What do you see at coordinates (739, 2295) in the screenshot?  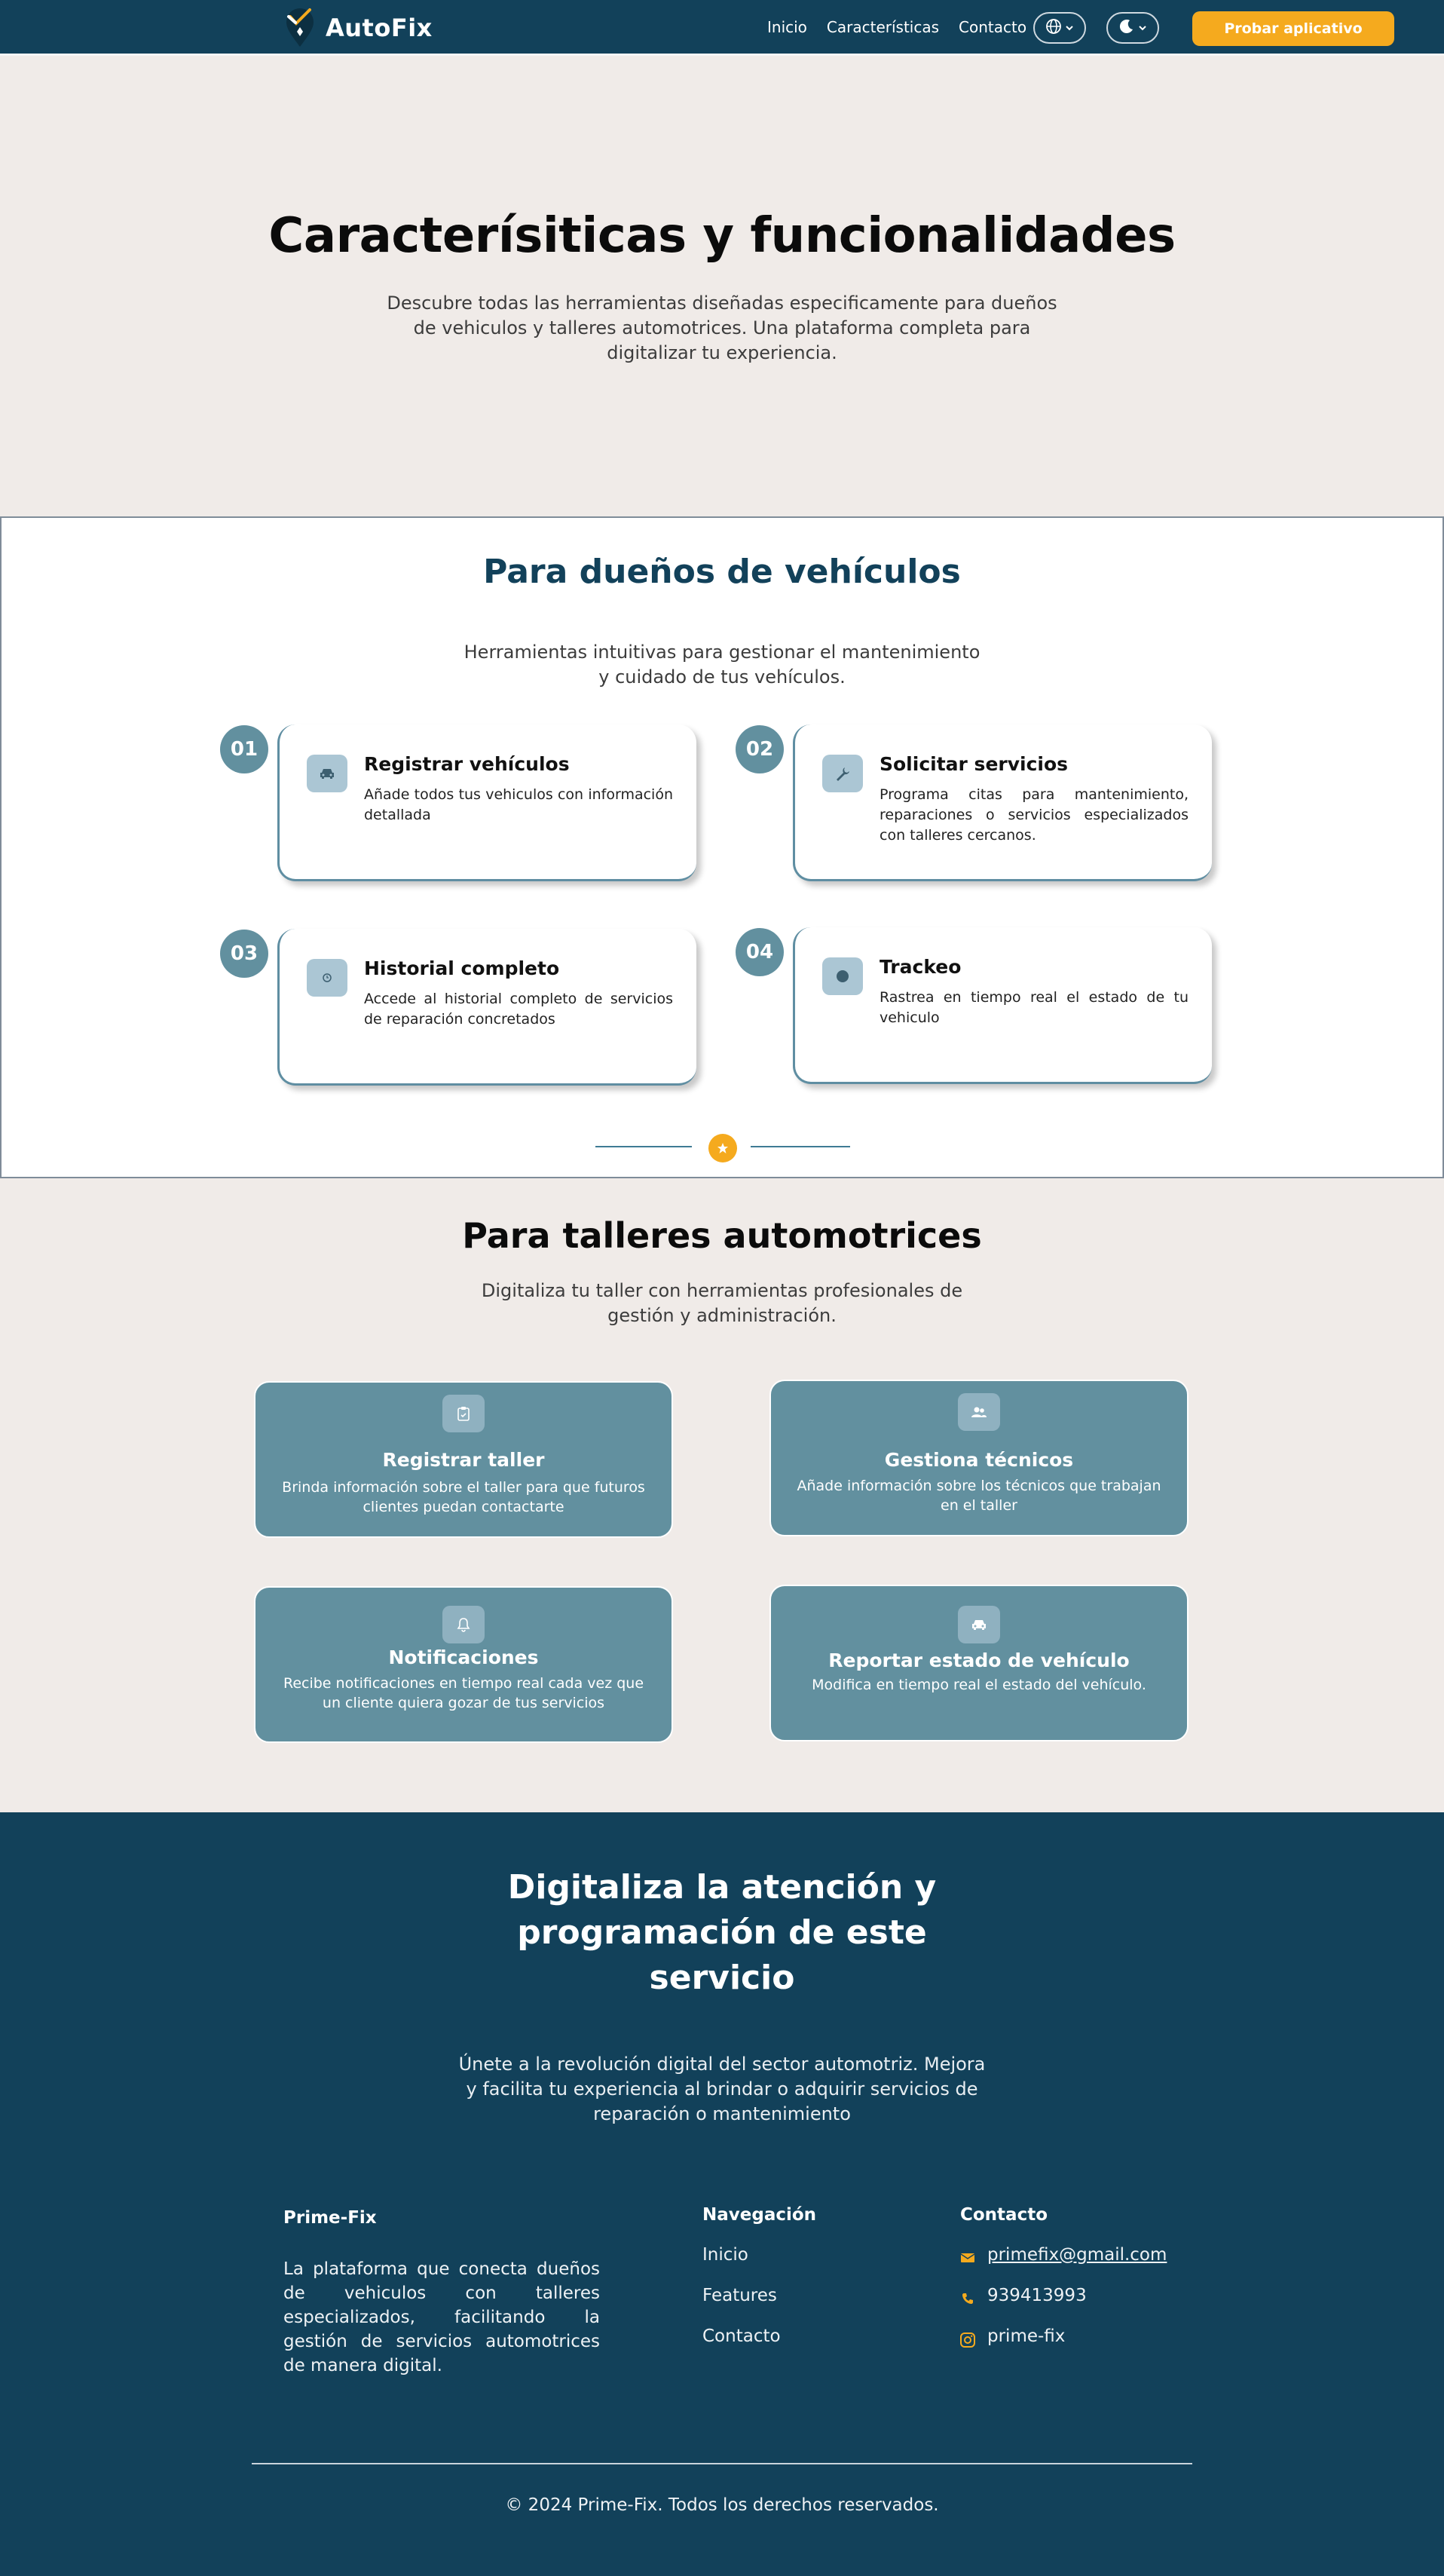 I see `footer-link-features: Features` at bounding box center [739, 2295].